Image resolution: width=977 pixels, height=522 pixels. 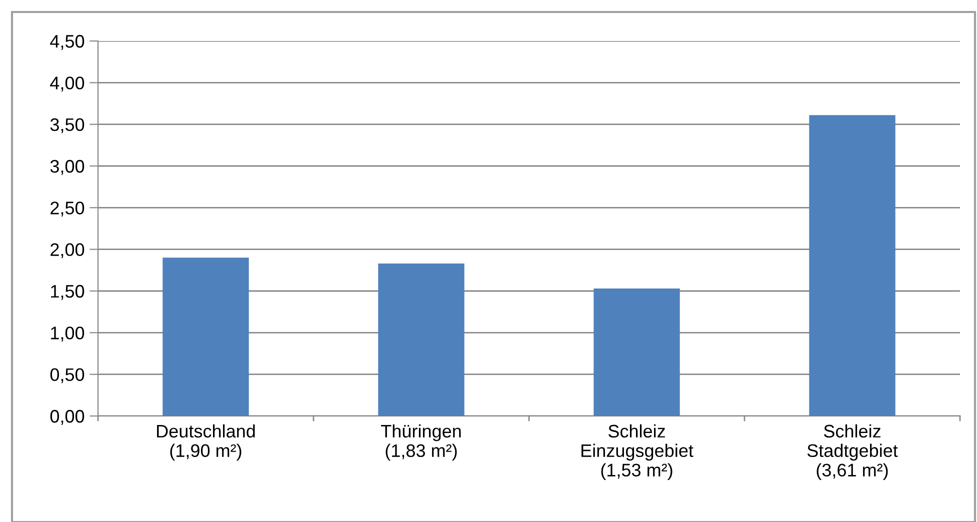 What do you see at coordinates (67, 250) in the screenshot?
I see `y-tick-label: 2,00` at bounding box center [67, 250].